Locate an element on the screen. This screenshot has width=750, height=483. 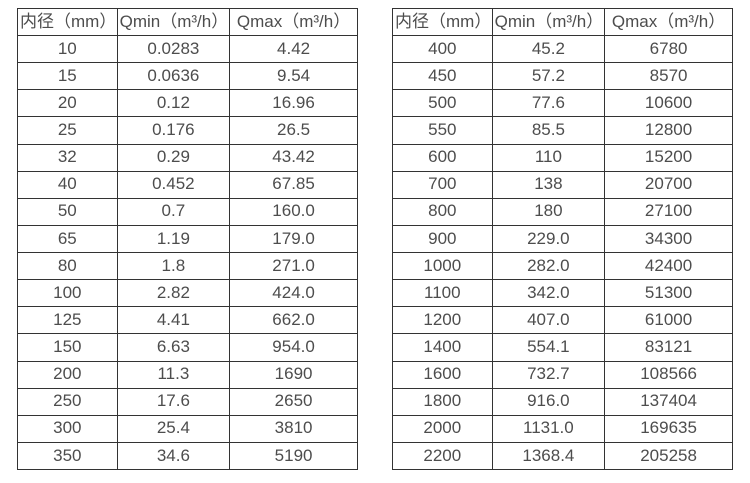
table-cell: 25.4 is located at coordinates (173, 428).